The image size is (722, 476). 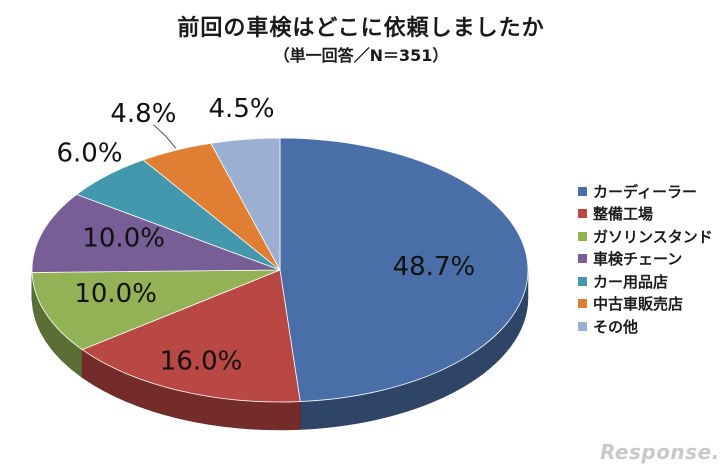 What do you see at coordinates (361, 28) in the screenshot?
I see `chart-title: 前回の車検はどこに依頼しましたか` at bounding box center [361, 28].